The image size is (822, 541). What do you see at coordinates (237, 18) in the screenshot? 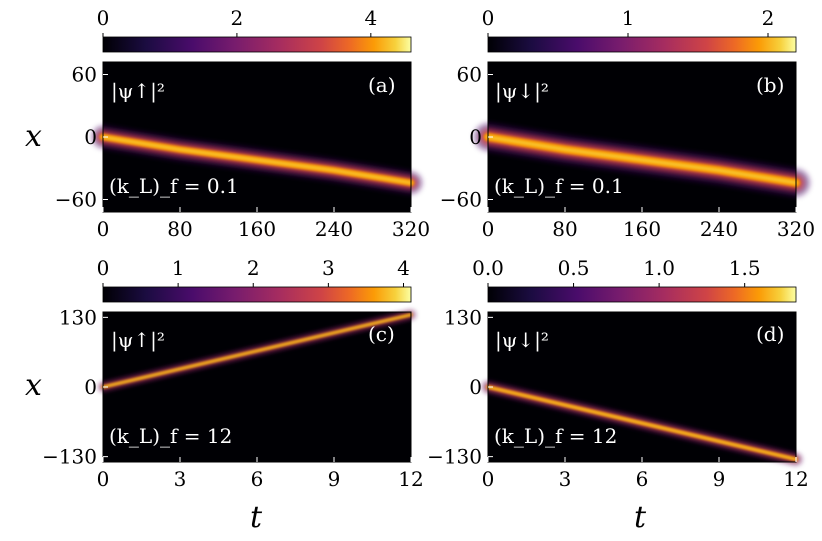
I see `colorbar-a-tick-label: 2` at bounding box center [237, 18].